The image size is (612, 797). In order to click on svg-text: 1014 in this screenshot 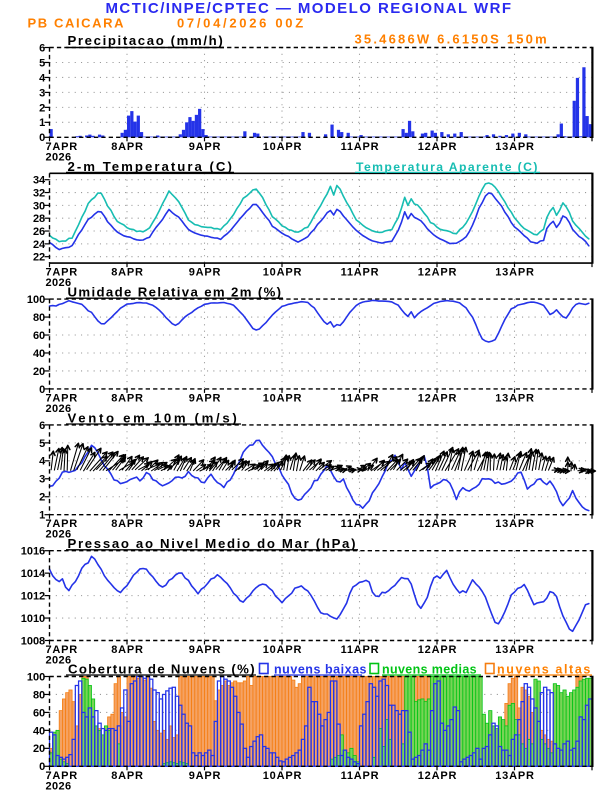, I will do `click(33, 574)`.